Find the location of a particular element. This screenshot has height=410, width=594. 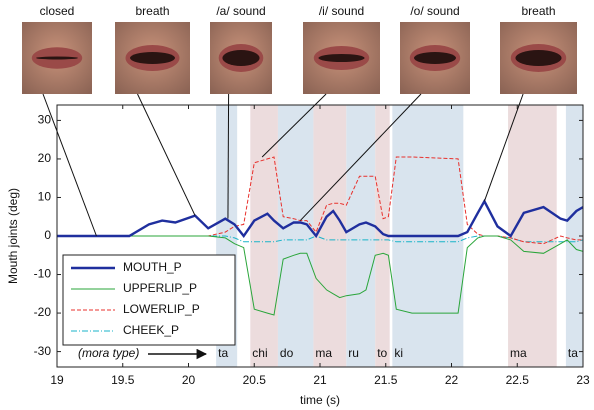

y-tick-label: 10 is located at coordinates (45, 197).